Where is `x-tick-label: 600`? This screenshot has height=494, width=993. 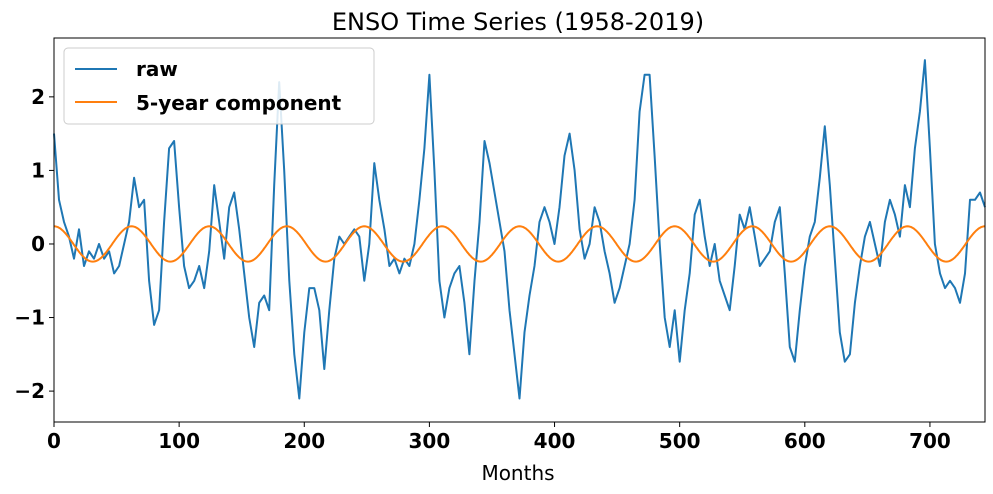
x-tick-label: 600 is located at coordinates (805, 441).